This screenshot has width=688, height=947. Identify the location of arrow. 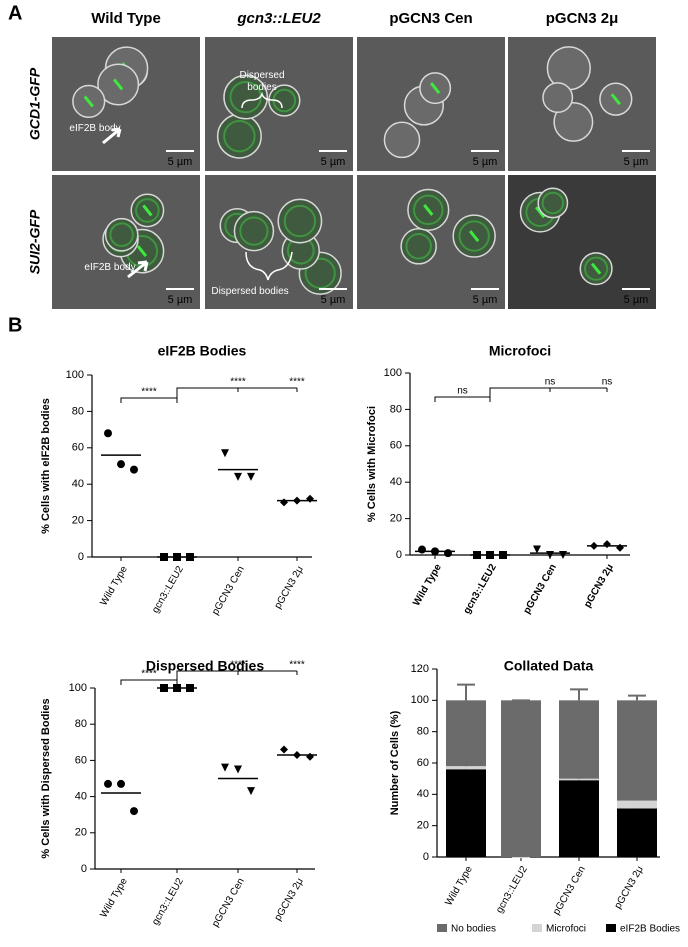
(112, 136).